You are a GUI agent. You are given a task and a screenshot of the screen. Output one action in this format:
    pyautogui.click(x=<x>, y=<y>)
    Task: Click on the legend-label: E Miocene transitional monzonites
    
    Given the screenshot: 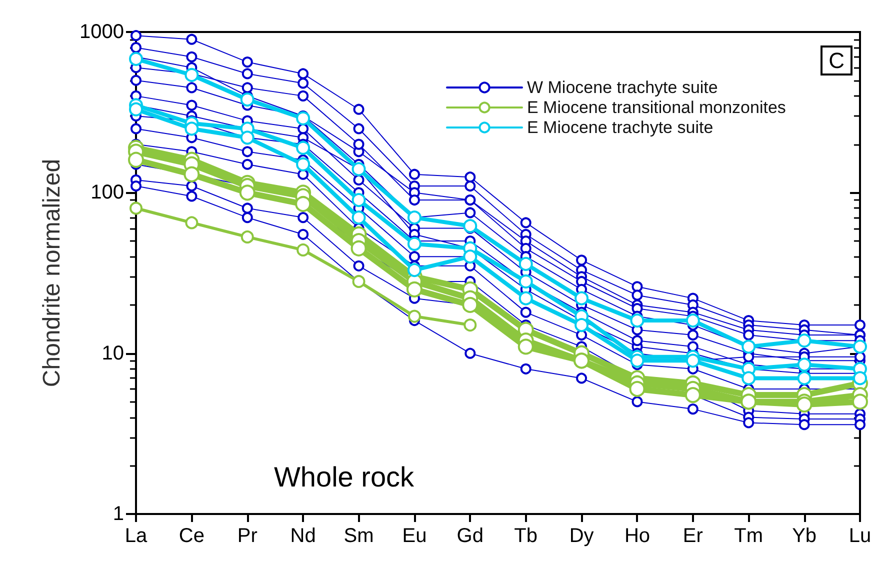 What is the action you would take?
    pyautogui.click(x=656, y=107)
    